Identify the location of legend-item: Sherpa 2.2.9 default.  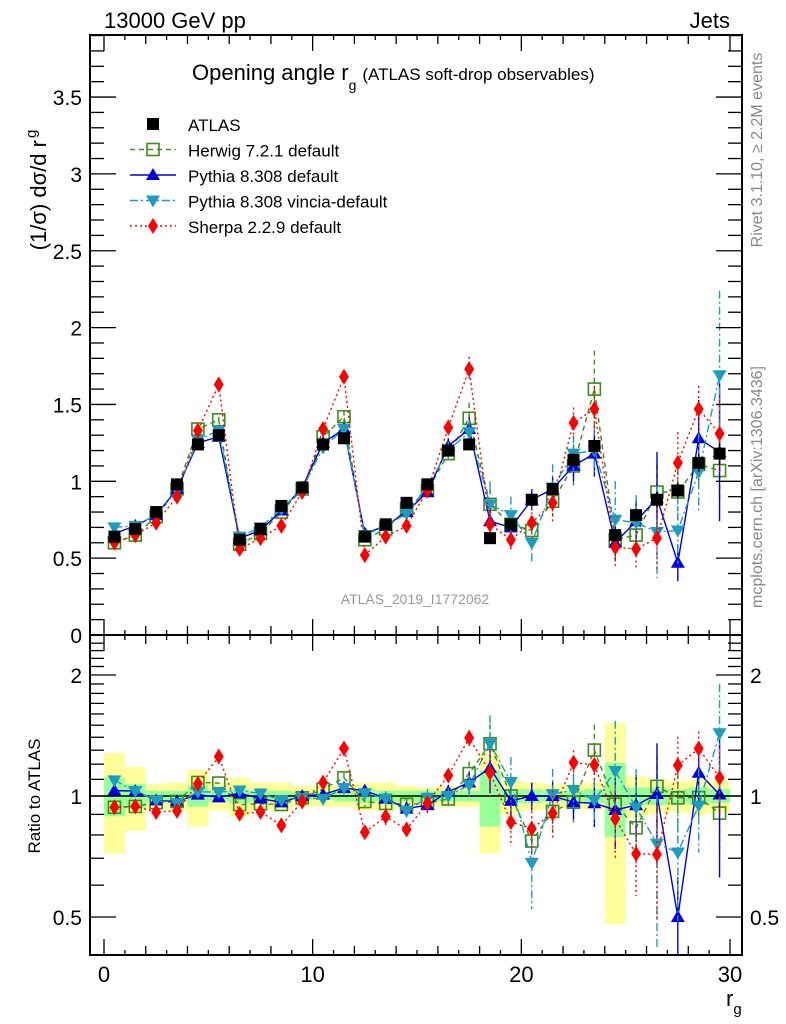
(235, 227).